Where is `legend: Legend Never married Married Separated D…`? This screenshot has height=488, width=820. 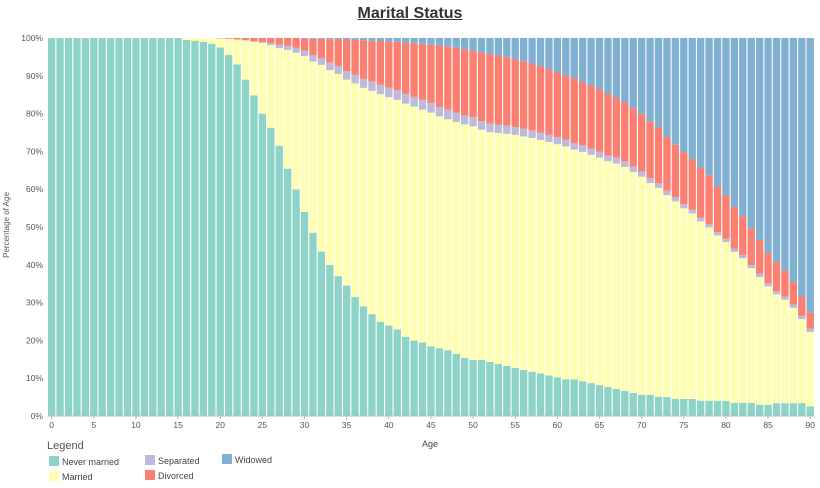
legend: Legend Never married Married Separated D… is located at coordinates (197, 462).